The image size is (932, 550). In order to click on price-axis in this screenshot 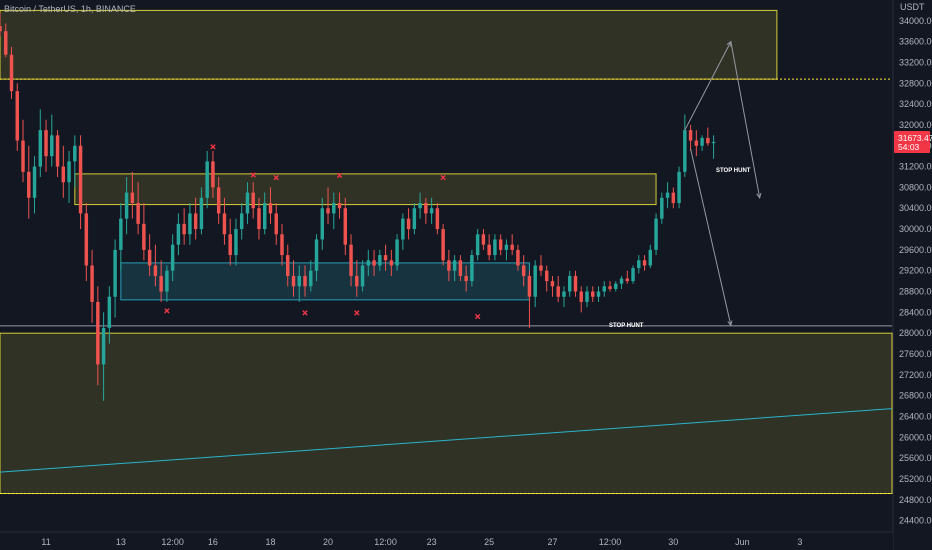, I will do `click(912, 275)`.